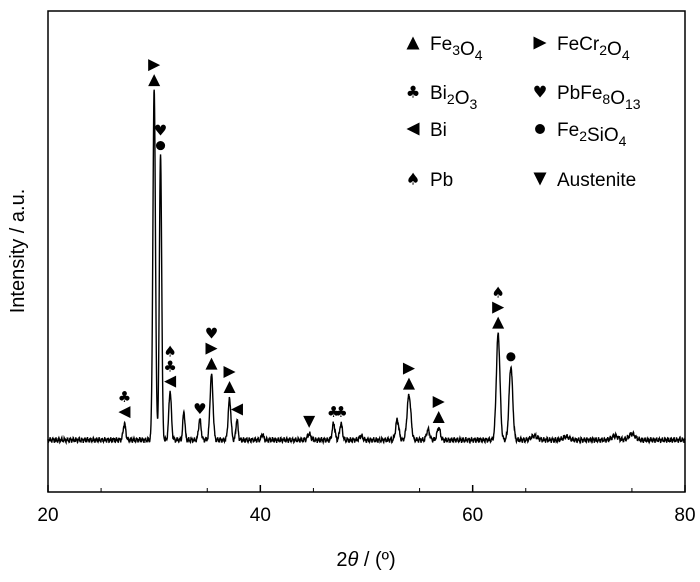 Image resolution: width=700 pixels, height=582 pixels. What do you see at coordinates (456, 48) in the screenshot?
I see `legend-label: Fe3O4` at bounding box center [456, 48].